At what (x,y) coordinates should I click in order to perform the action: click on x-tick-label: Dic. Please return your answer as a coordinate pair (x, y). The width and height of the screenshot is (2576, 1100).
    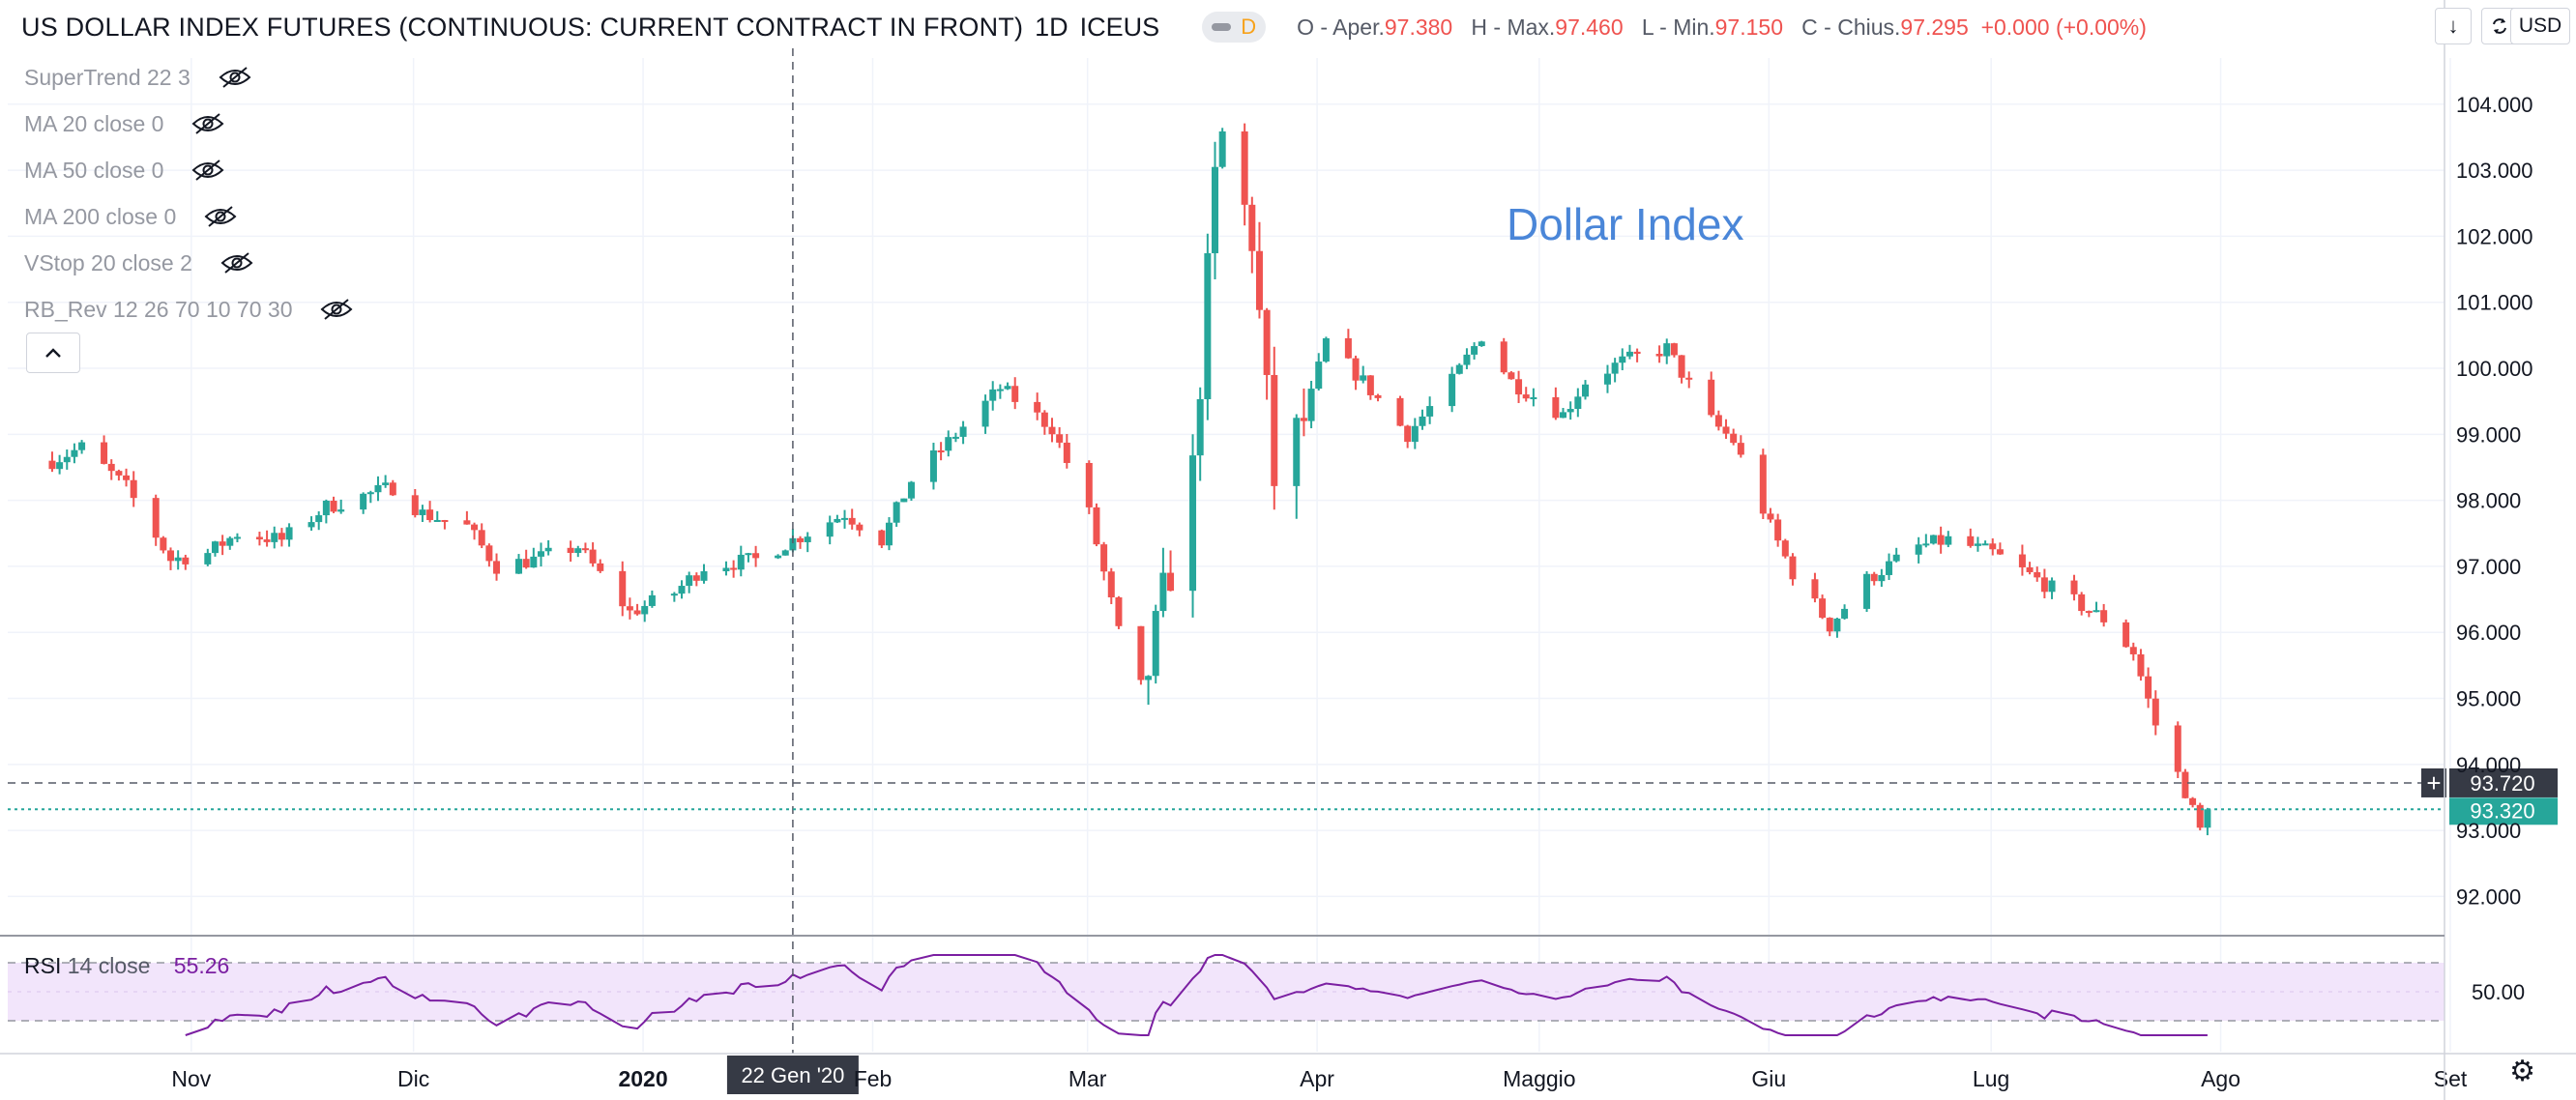
    Looking at the image, I should click on (413, 1078).